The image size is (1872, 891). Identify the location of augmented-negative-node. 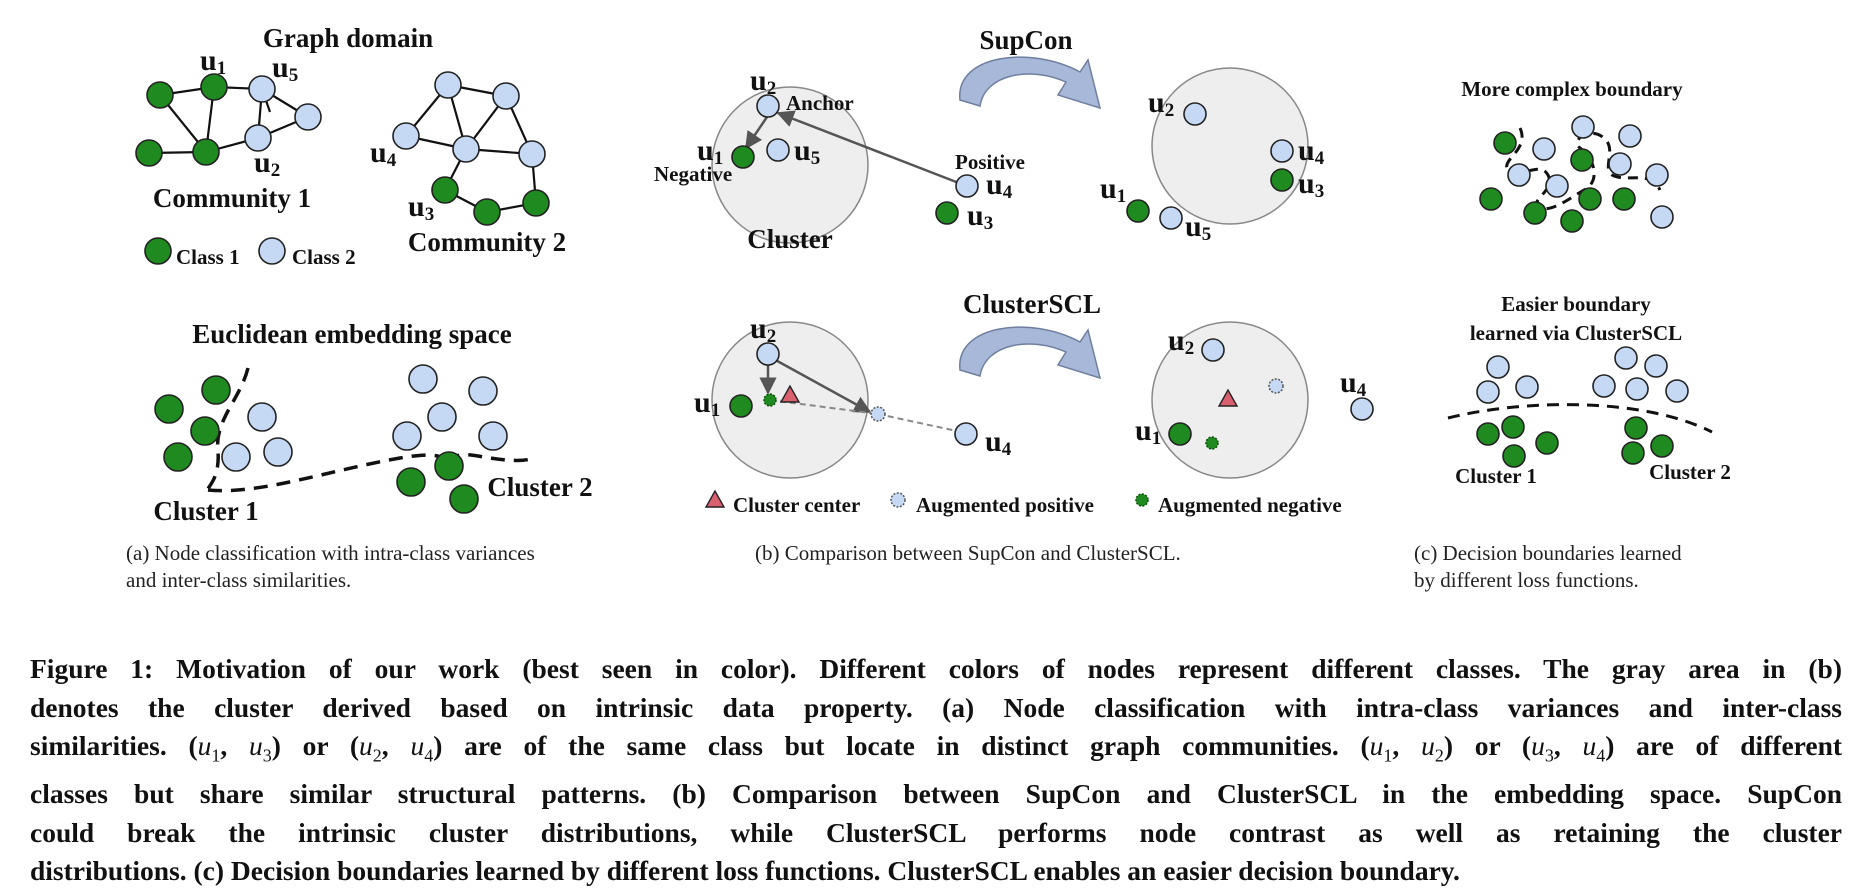
(770, 400).